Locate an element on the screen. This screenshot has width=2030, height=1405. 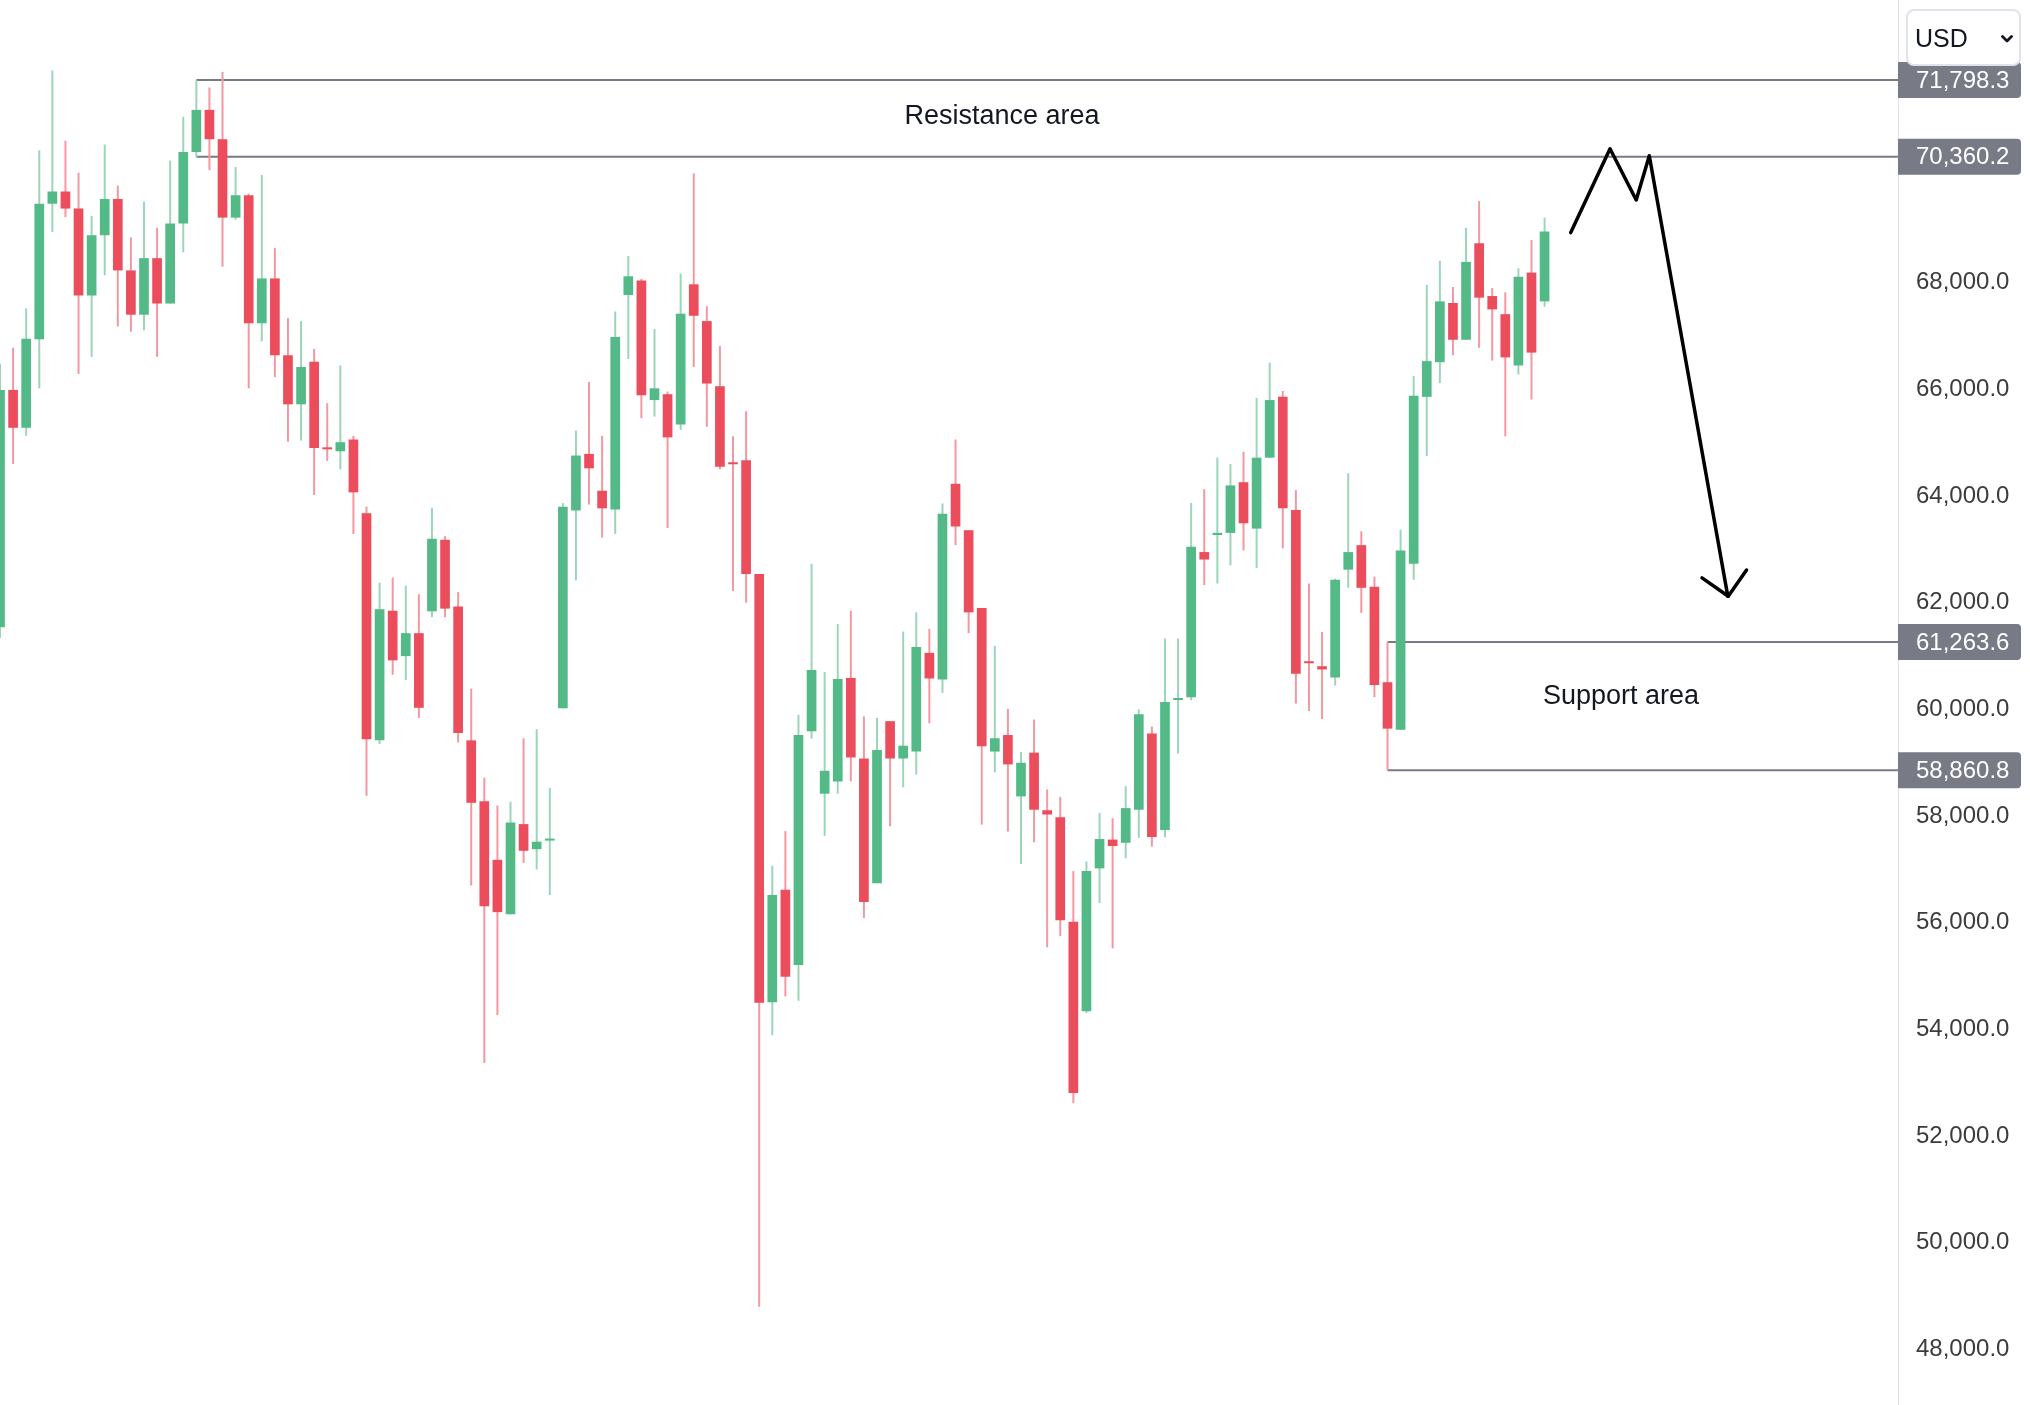
y-tick-label: 56,000.0 is located at coordinates (1963, 921).